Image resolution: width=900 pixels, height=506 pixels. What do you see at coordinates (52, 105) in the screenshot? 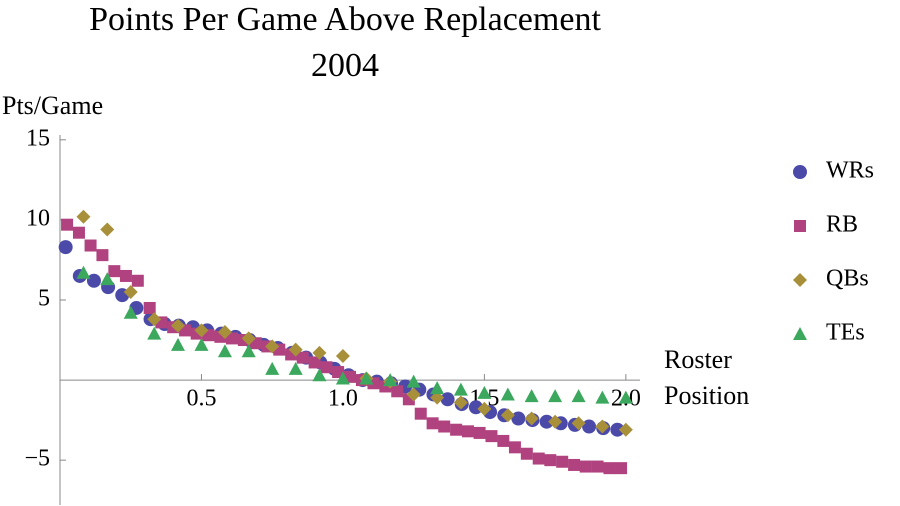
I see `y-axis-label: Pts/Game` at bounding box center [52, 105].